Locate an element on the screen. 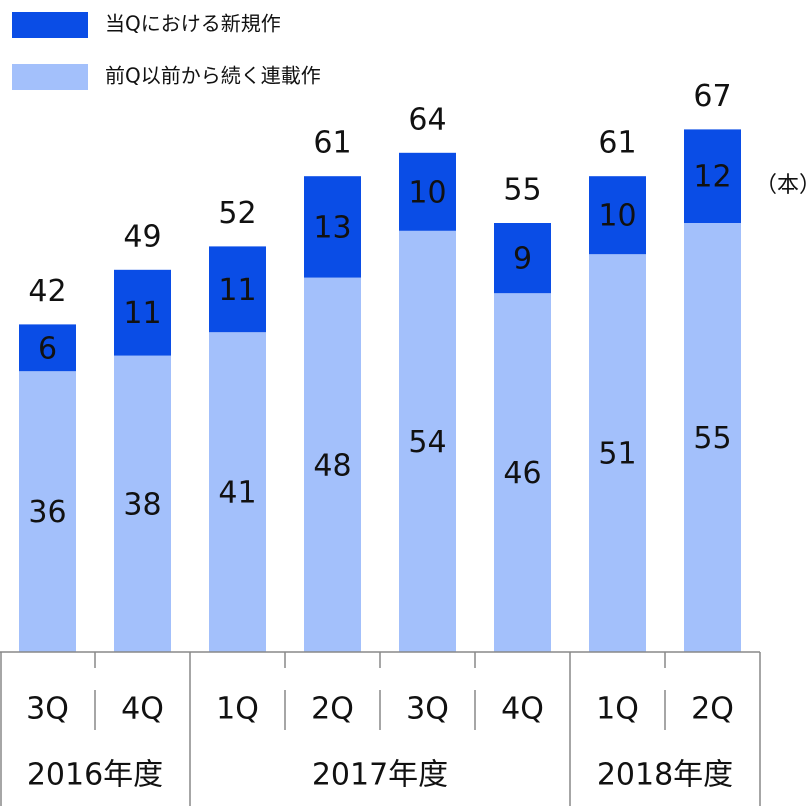  segment-label: 38 is located at coordinates (142, 504).